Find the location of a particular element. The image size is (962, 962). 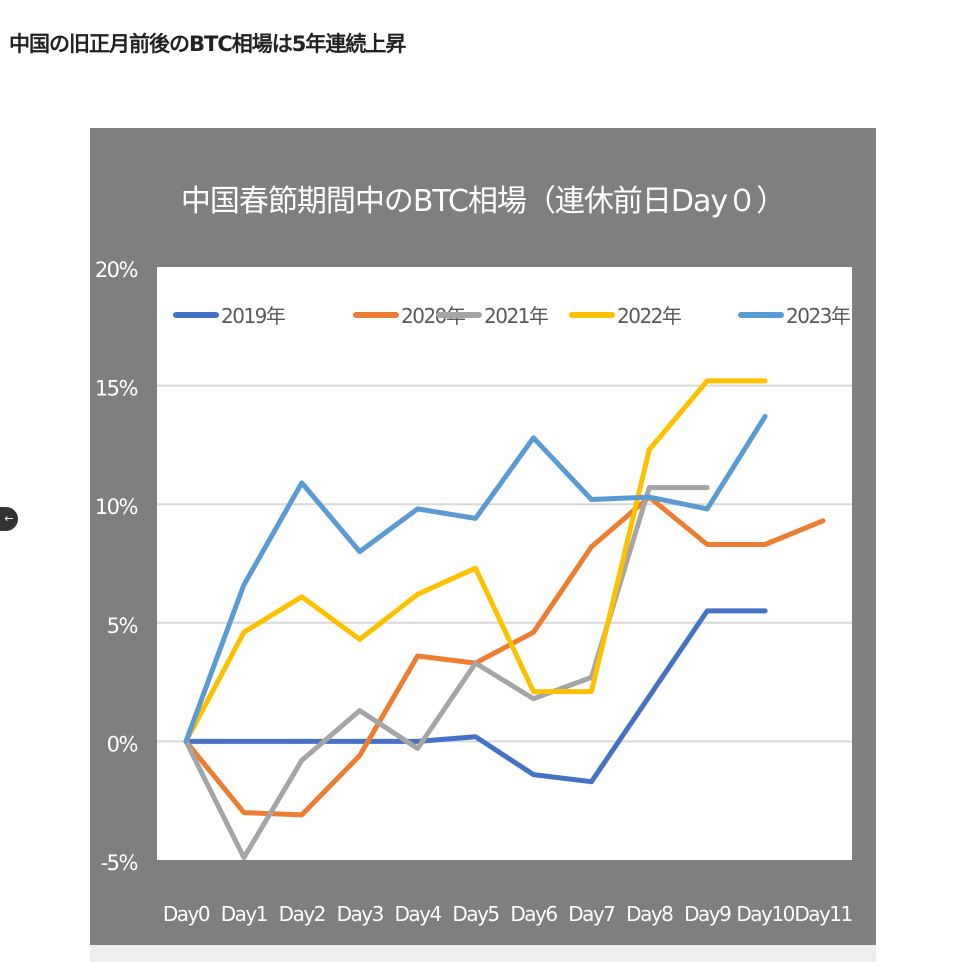

back-button: ← is located at coordinates (9, 519).